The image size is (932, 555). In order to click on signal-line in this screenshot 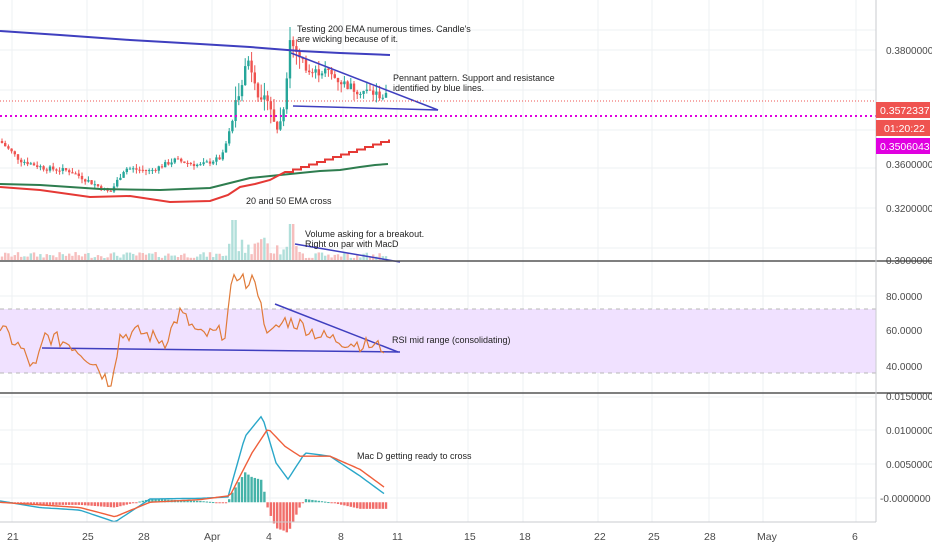, I will do `click(192, 473)`.